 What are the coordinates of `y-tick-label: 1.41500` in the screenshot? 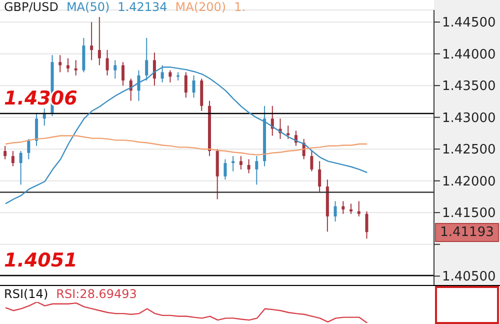 It's located at (469, 214).